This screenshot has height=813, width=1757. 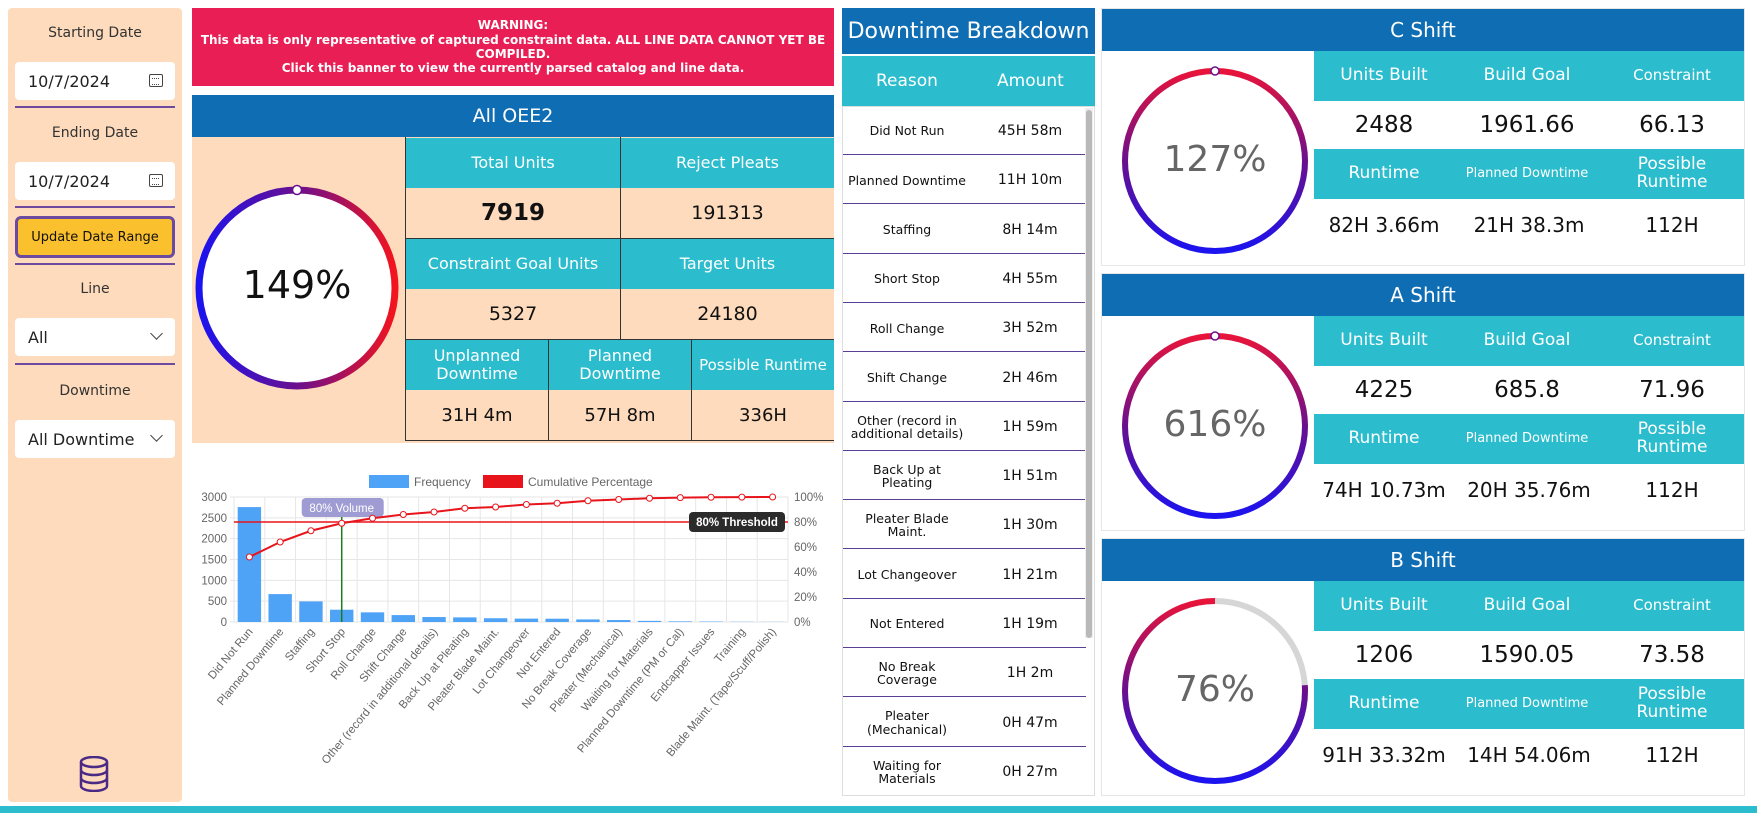 I want to click on amount-cell: 4H 55m, so click(x=1030, y=278).